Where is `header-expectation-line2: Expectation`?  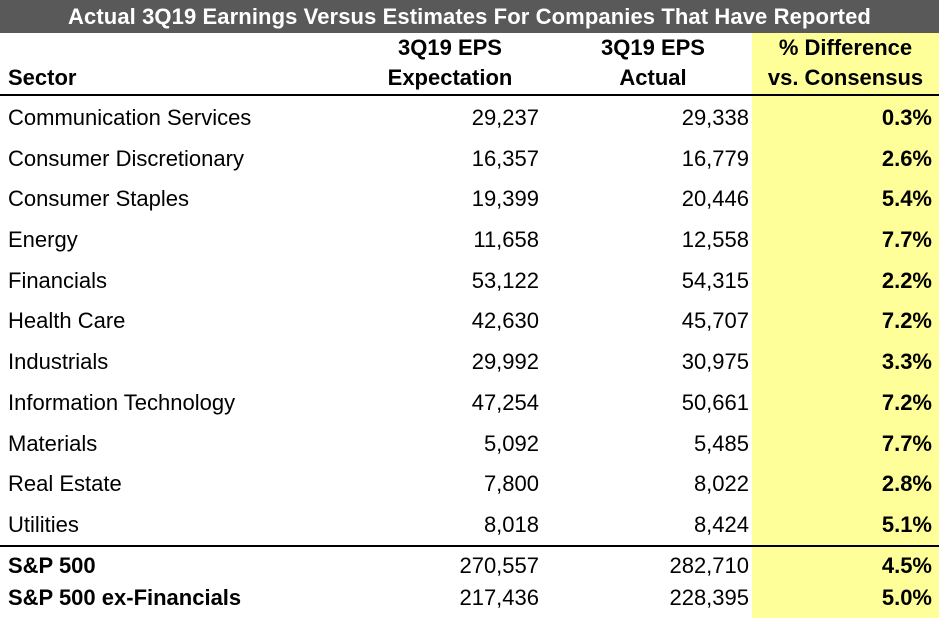
header-expectation-line2: Expectation is located at coordinates (450, 77).